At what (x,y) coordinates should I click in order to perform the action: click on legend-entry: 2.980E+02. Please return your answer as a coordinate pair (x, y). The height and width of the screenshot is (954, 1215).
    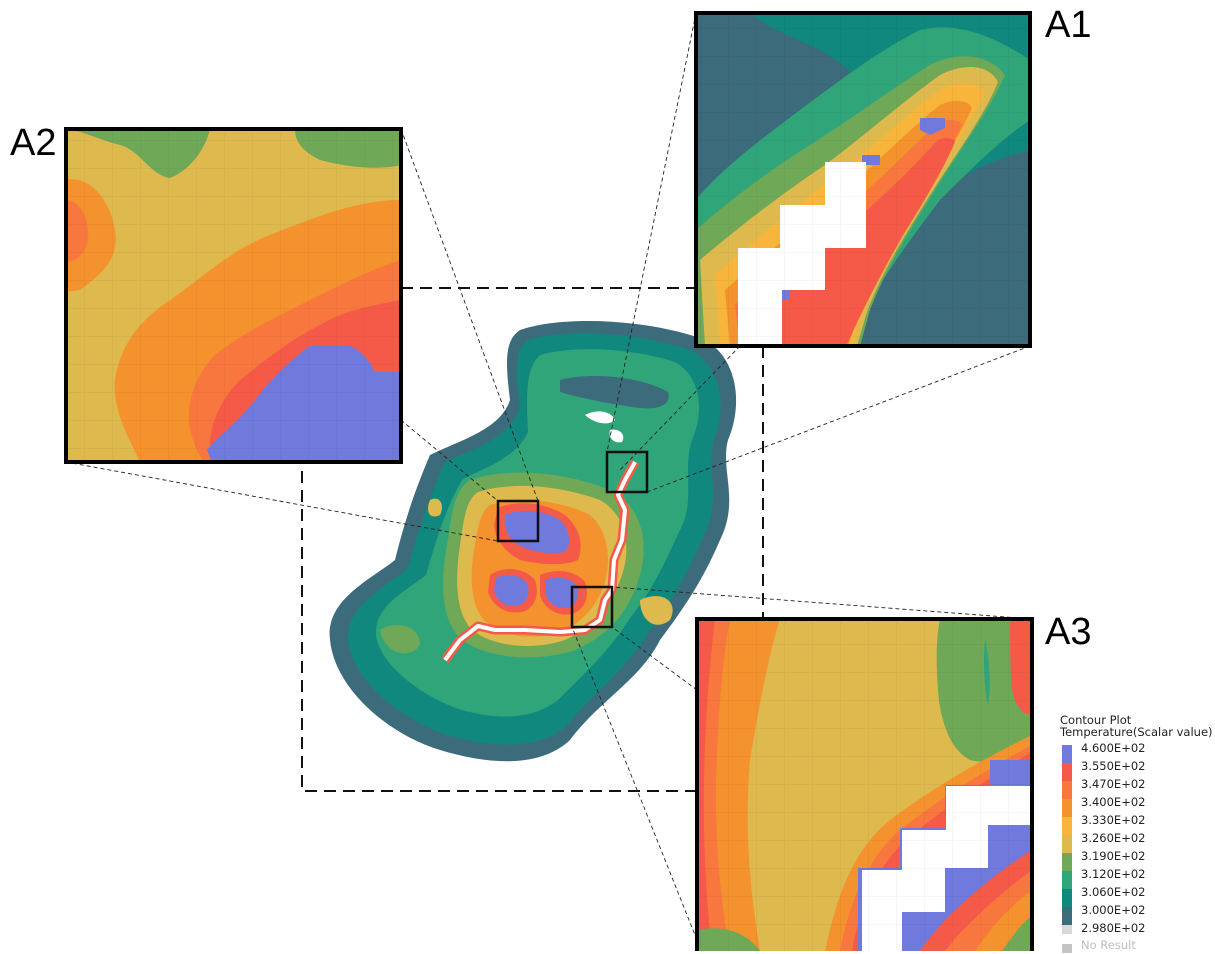
    Looking at the image, I should click on (1137, 931).